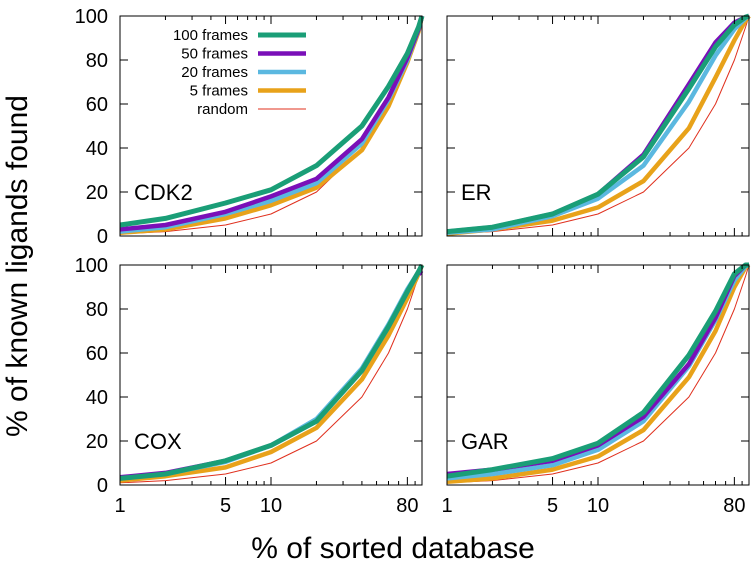 The image size is (751, 569). I want to click on legend-label-20-frames: 20 frames, so click(214, 72).